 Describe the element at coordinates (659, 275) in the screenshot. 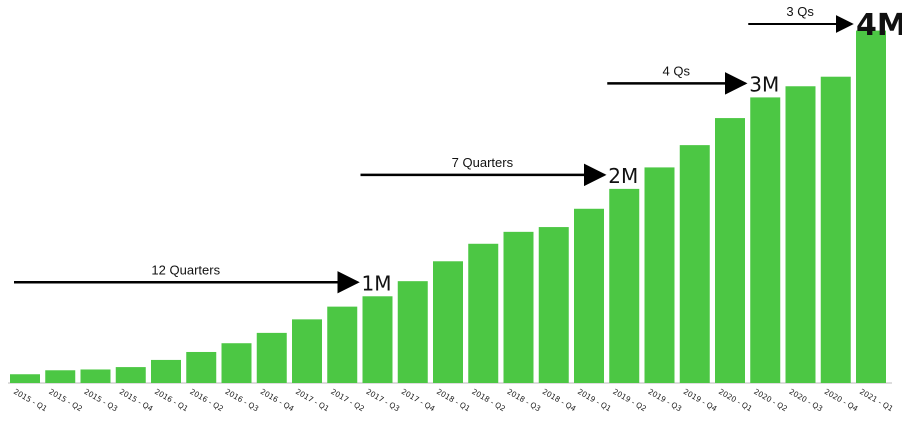

I see `bar-2019-Q3` at that location.